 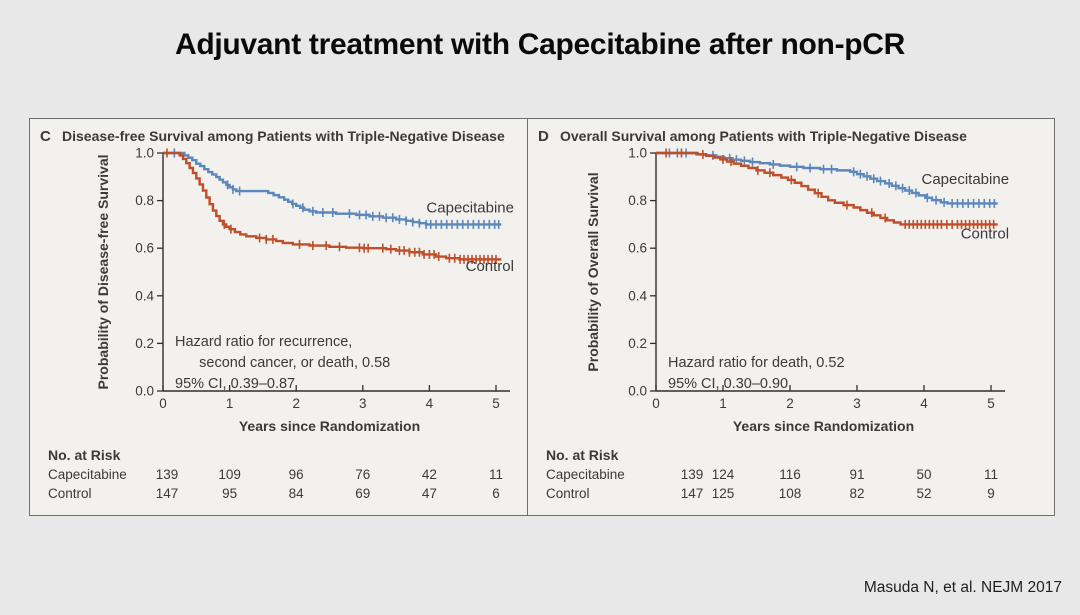 I want to click on risk-value: 95, so click(x=229, y=493).